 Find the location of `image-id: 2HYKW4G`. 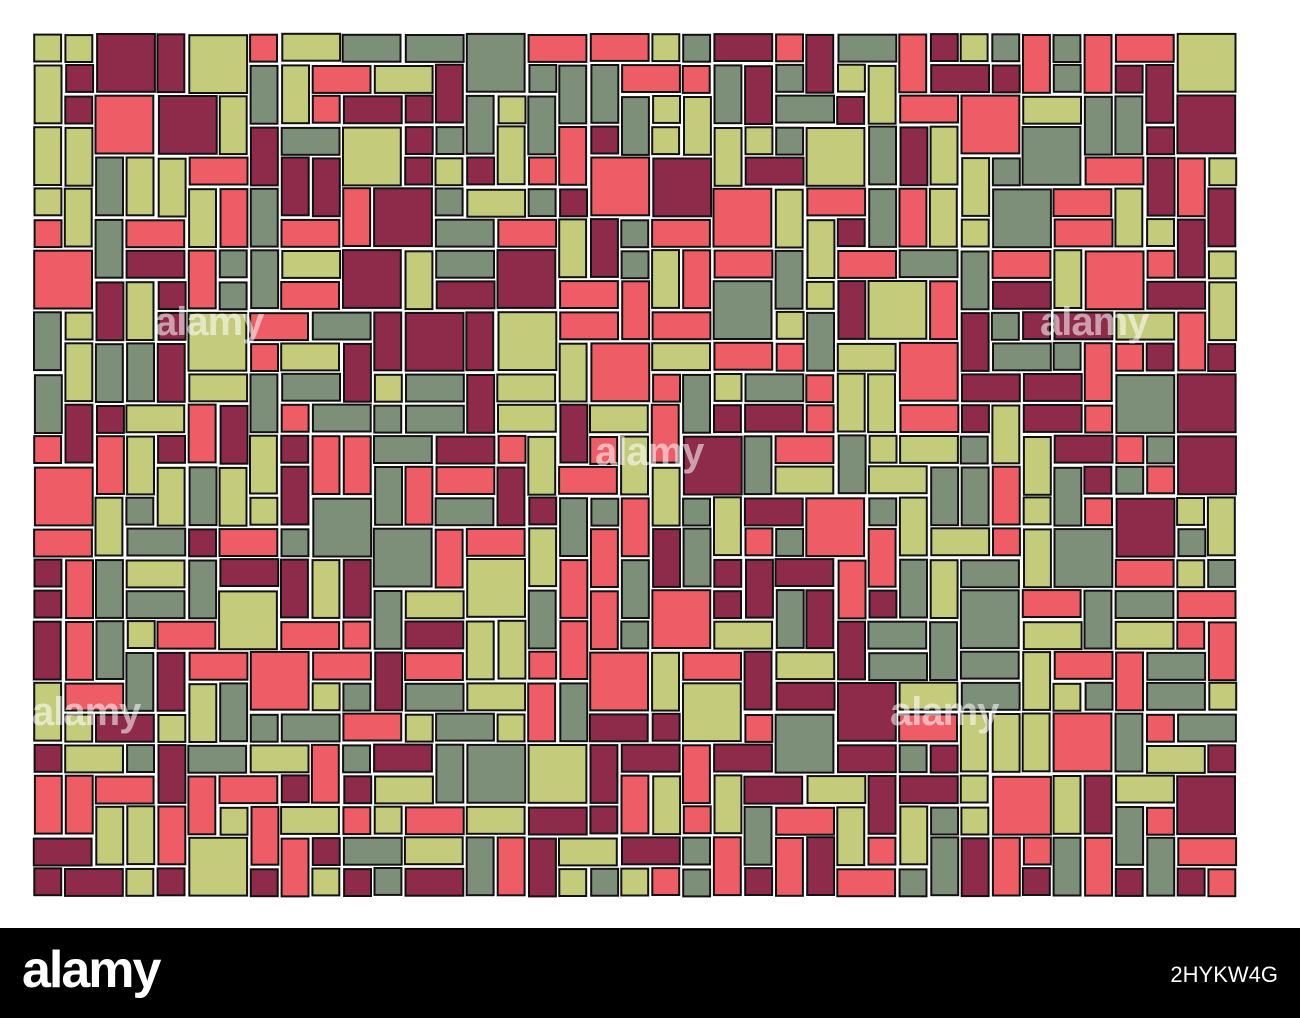

image-id: 2HYKW4G is located at coordinates (1224, 974).